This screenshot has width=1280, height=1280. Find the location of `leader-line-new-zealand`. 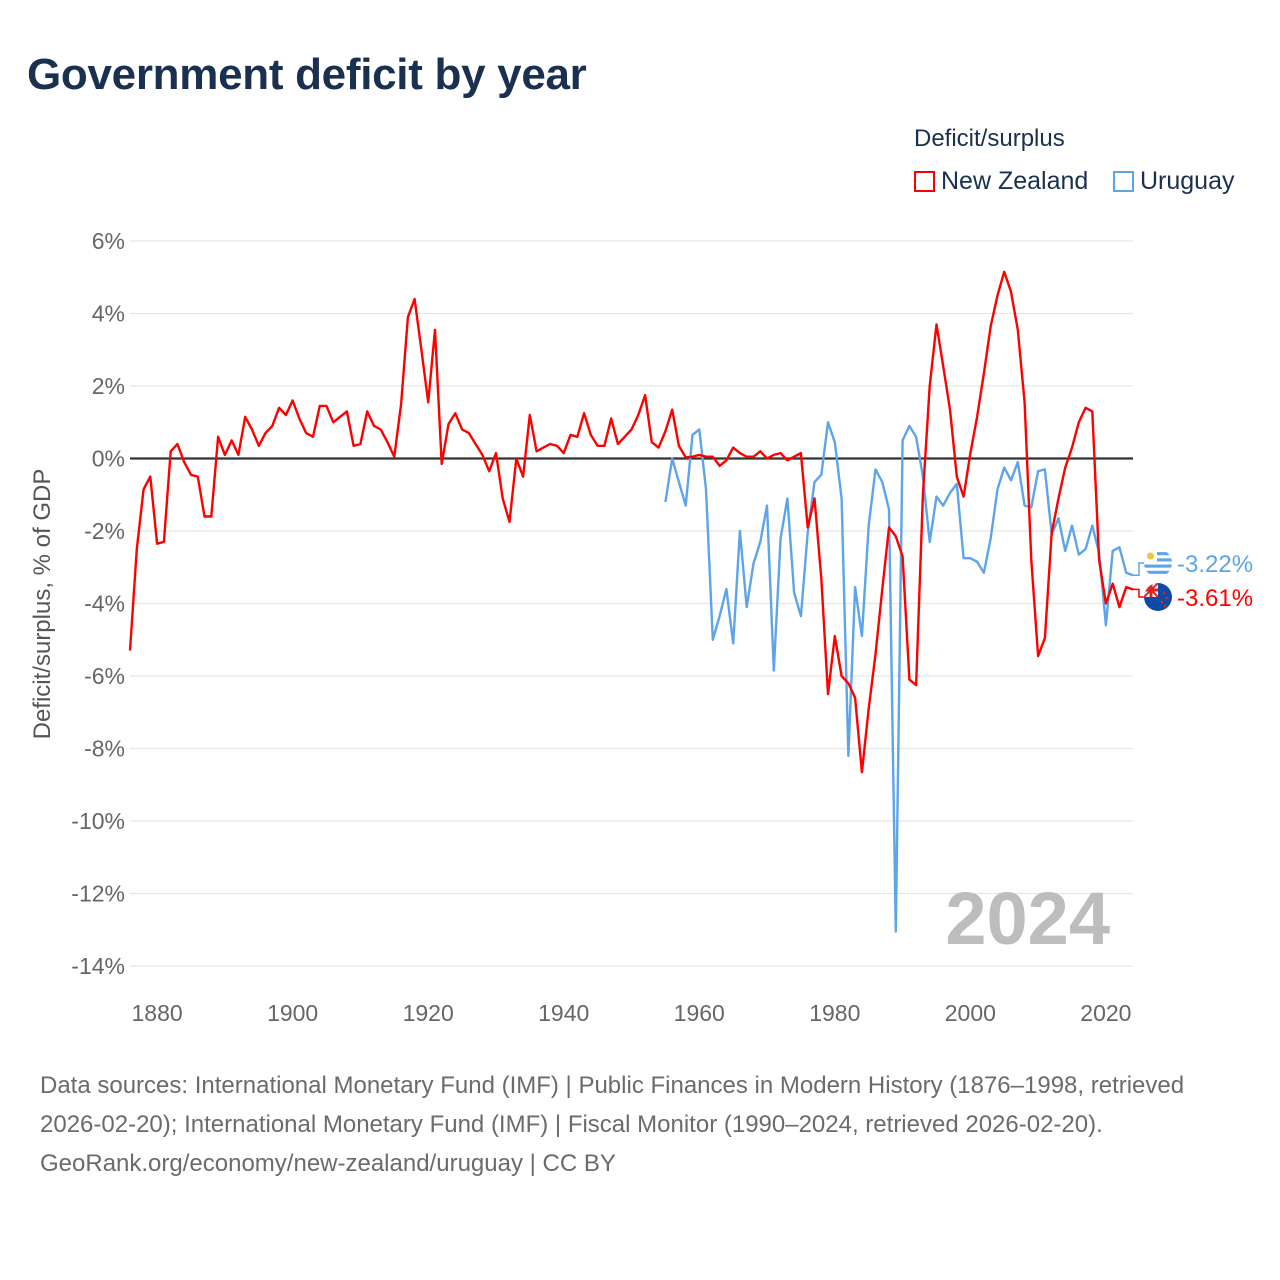

leader-line-new-zealand is located at coordinates (1139, 593).